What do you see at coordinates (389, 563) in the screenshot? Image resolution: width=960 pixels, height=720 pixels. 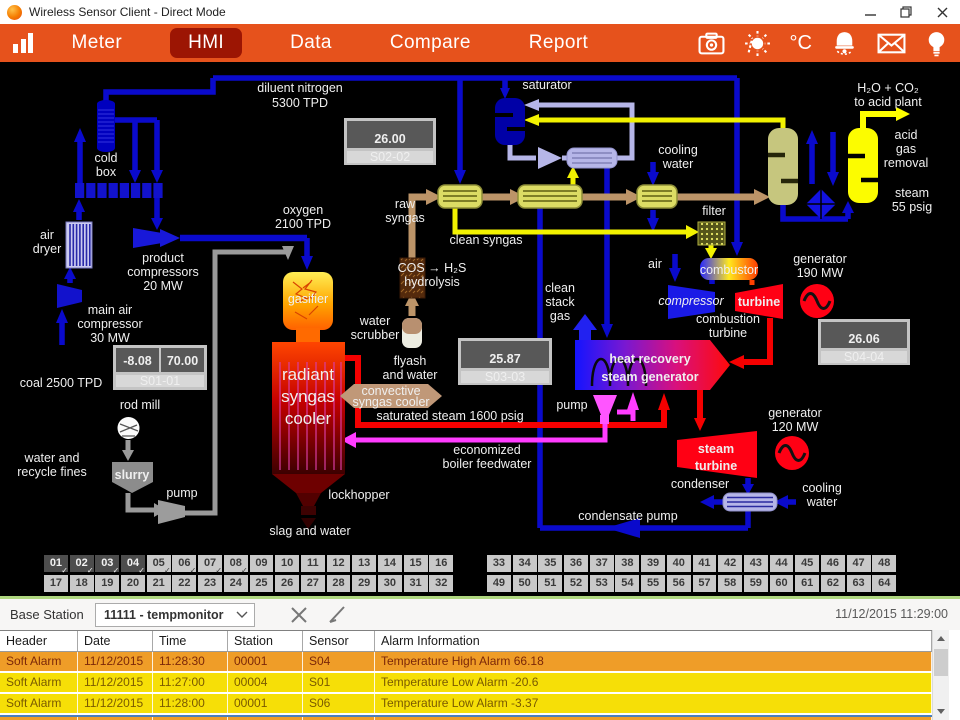 I see `sensor-cell-14: 14` at bounding box center [389, 563].